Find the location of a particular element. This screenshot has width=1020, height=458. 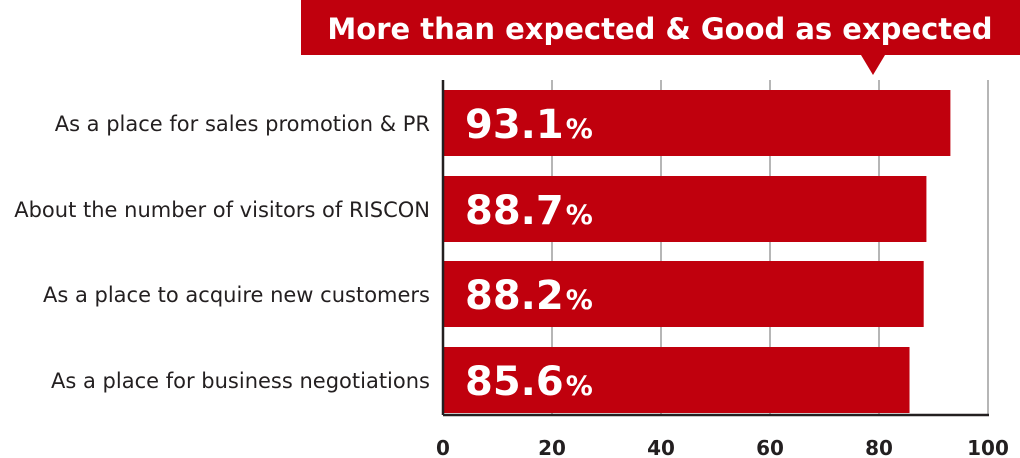

x-tick-label: 100 is located at coordinates (988, 447).